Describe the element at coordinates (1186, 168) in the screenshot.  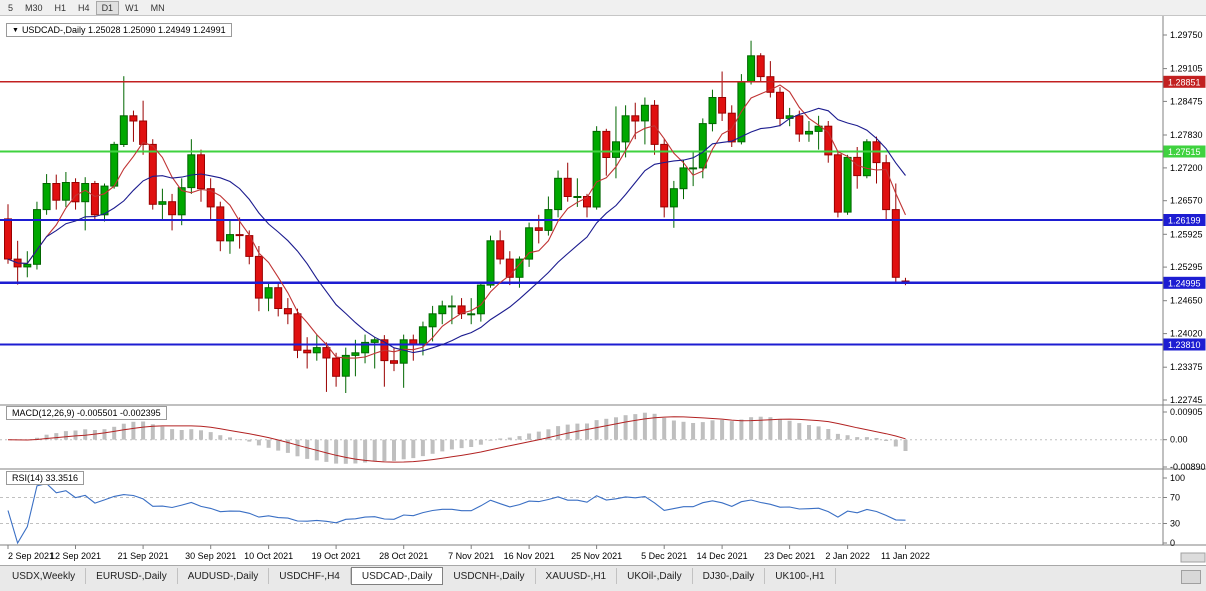
I see `price-axis-label: 1.27200` at that location.